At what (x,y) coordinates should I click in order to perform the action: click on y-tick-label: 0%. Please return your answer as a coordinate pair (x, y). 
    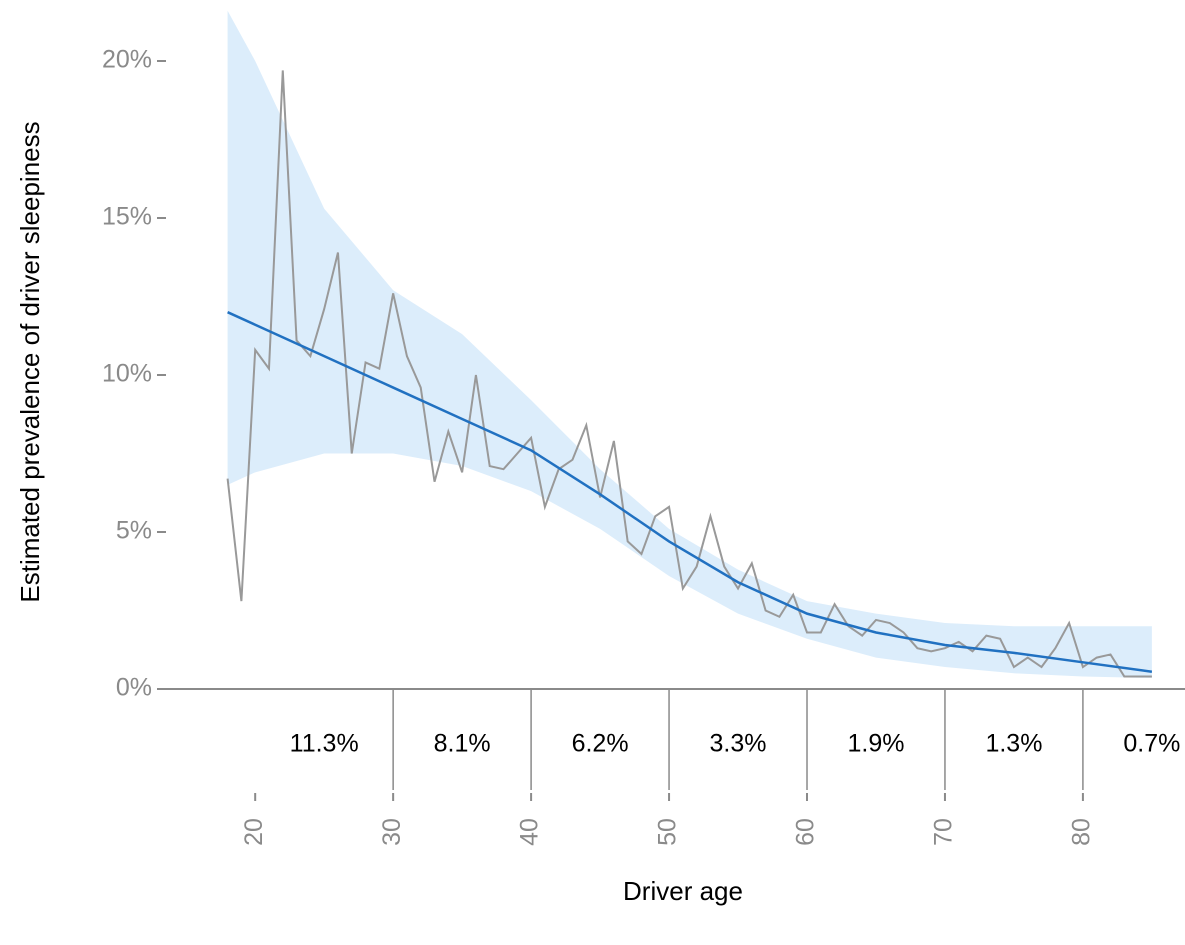
    Looking at the image, I should click on (134, 688).